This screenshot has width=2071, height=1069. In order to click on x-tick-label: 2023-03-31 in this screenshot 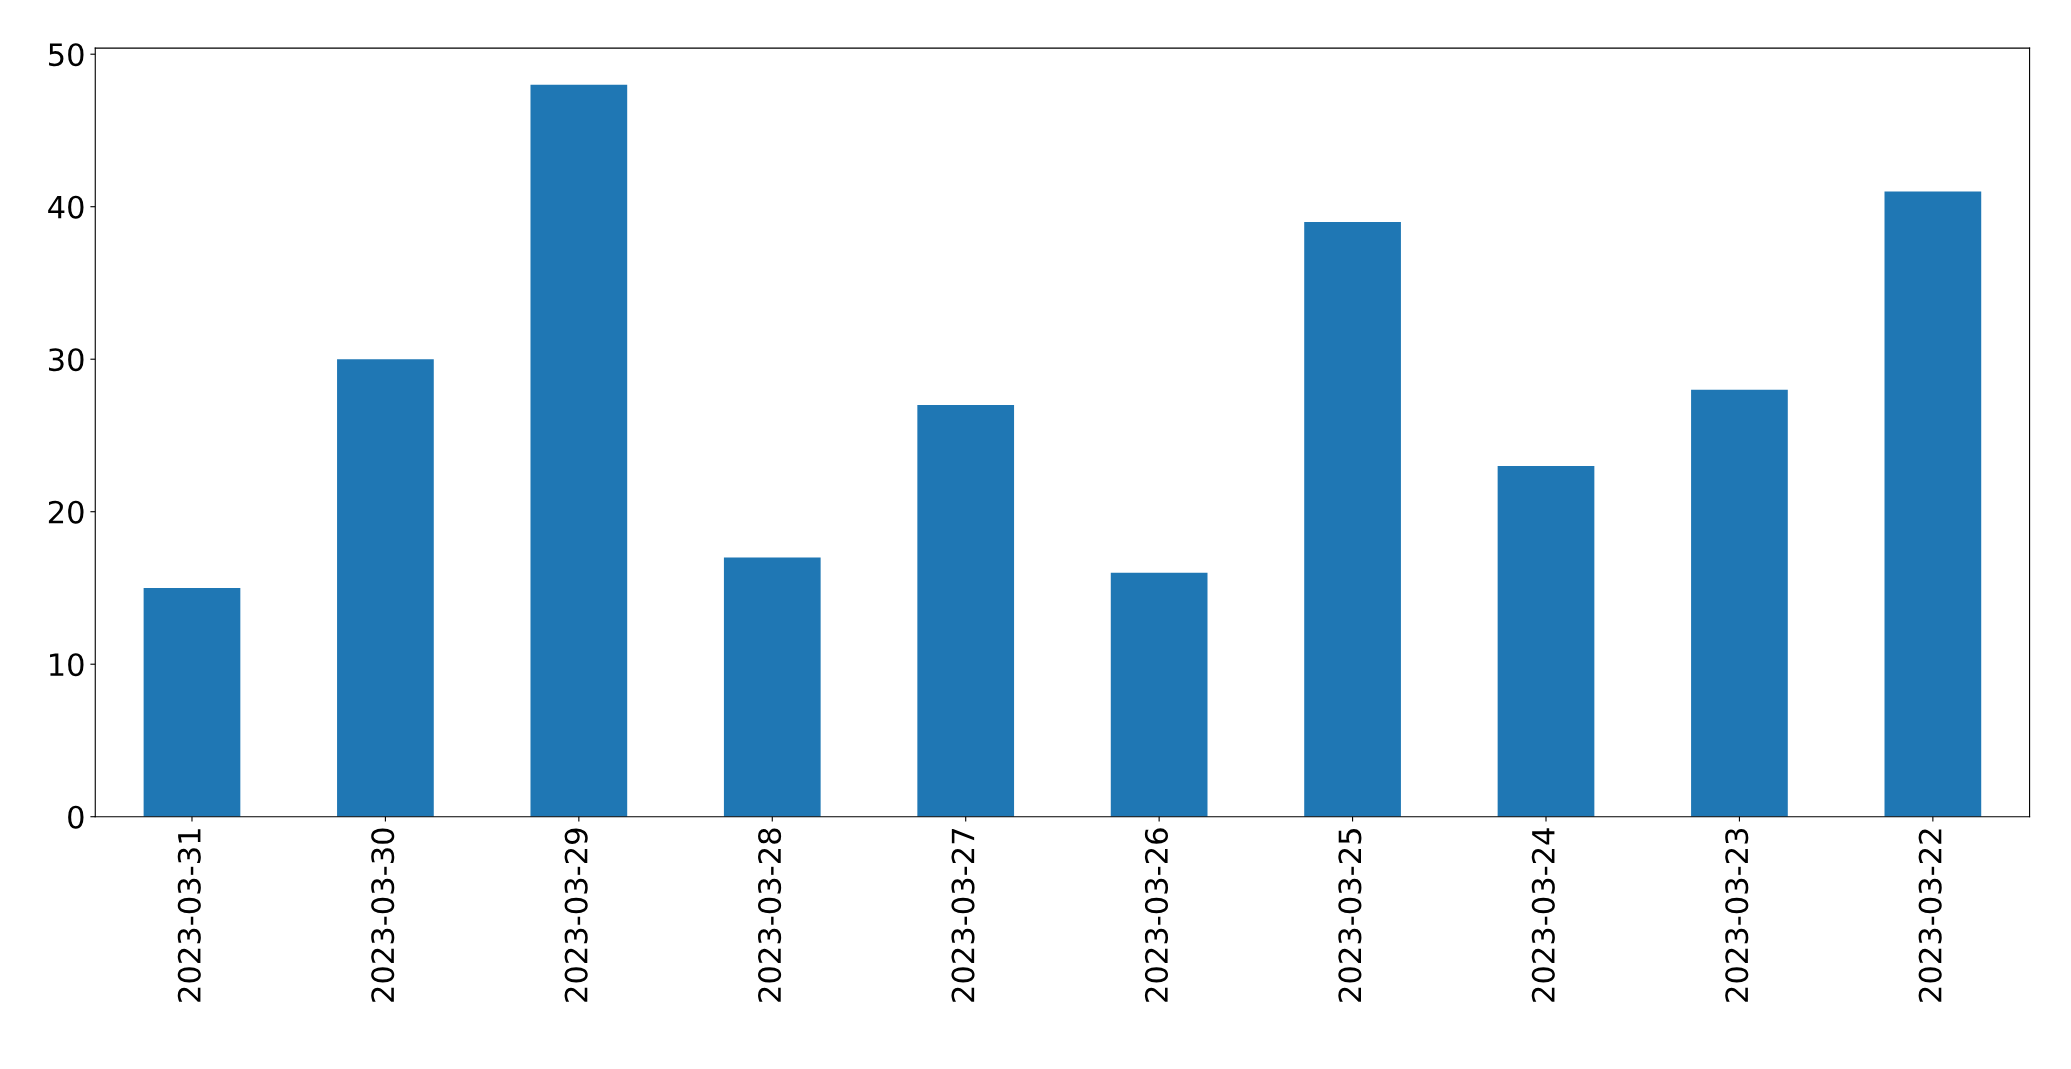, I will do `click(189, 915)`.